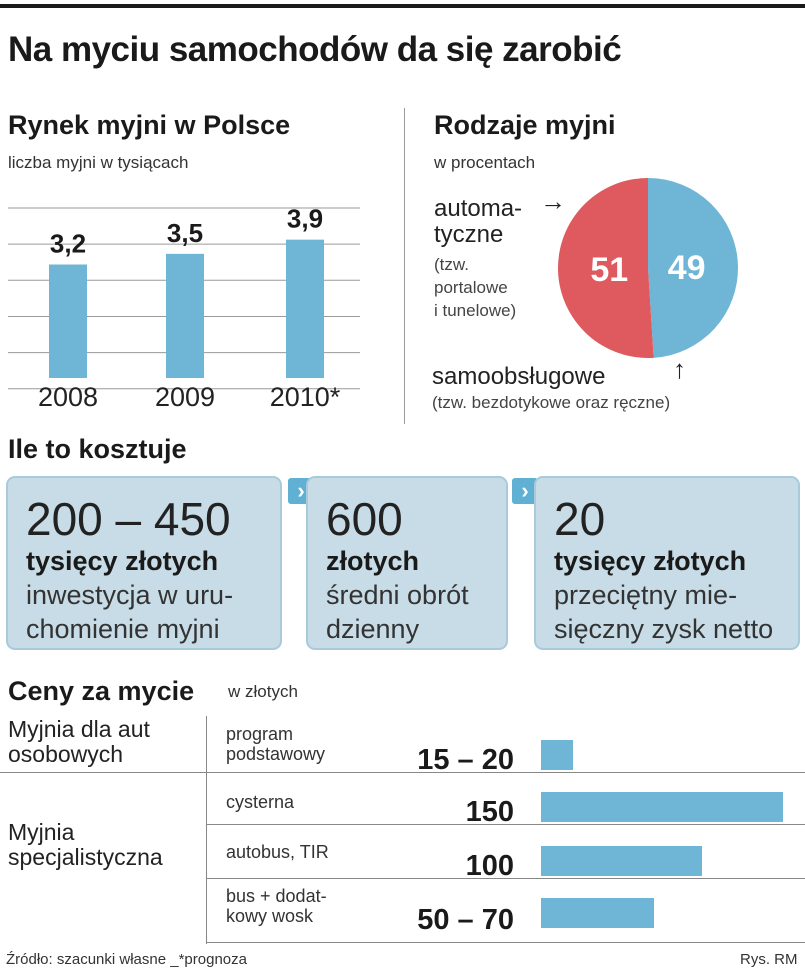  I want to click on cost-value: 600, so click(364, 519).